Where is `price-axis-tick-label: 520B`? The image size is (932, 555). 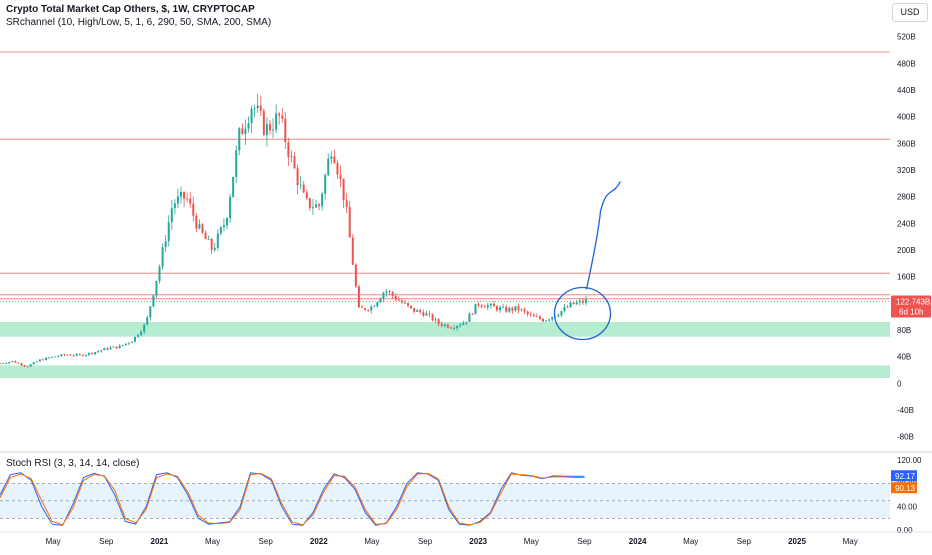 price-axis-tick-label: 520B is located at coordinates (906, 37).